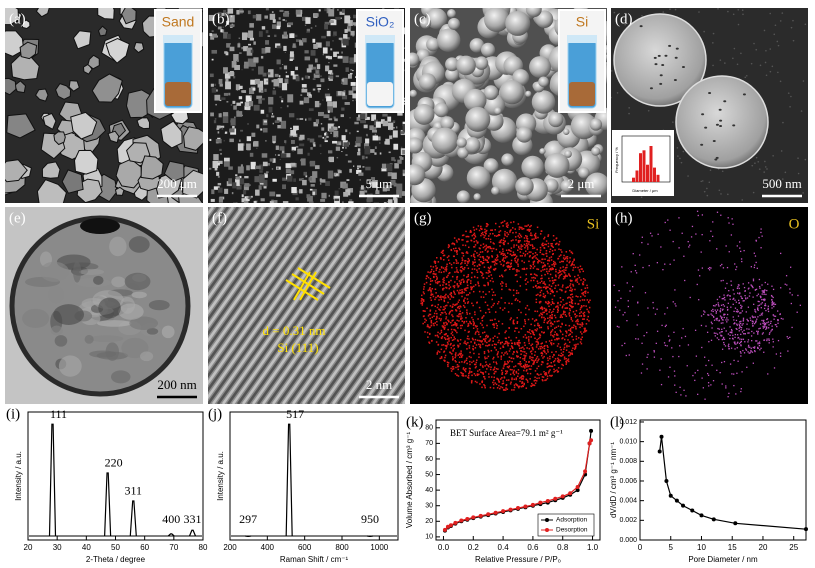 The image size is (815, 568). I want to click on panel-label: (l), so click(617, 422).